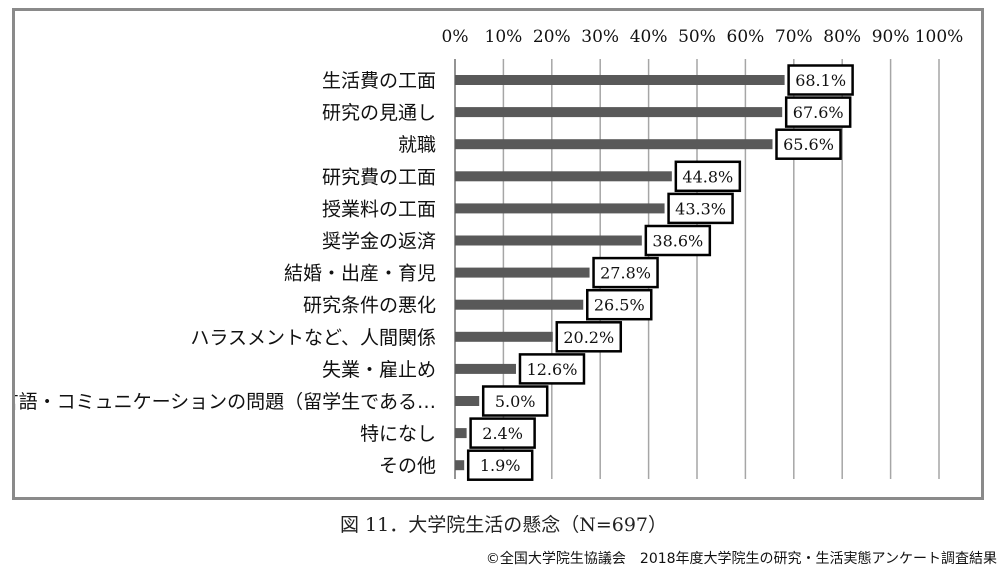 This screenshot has height=580, width=1007. I want to click on x-tick-label: 20%, so click(552, 37).